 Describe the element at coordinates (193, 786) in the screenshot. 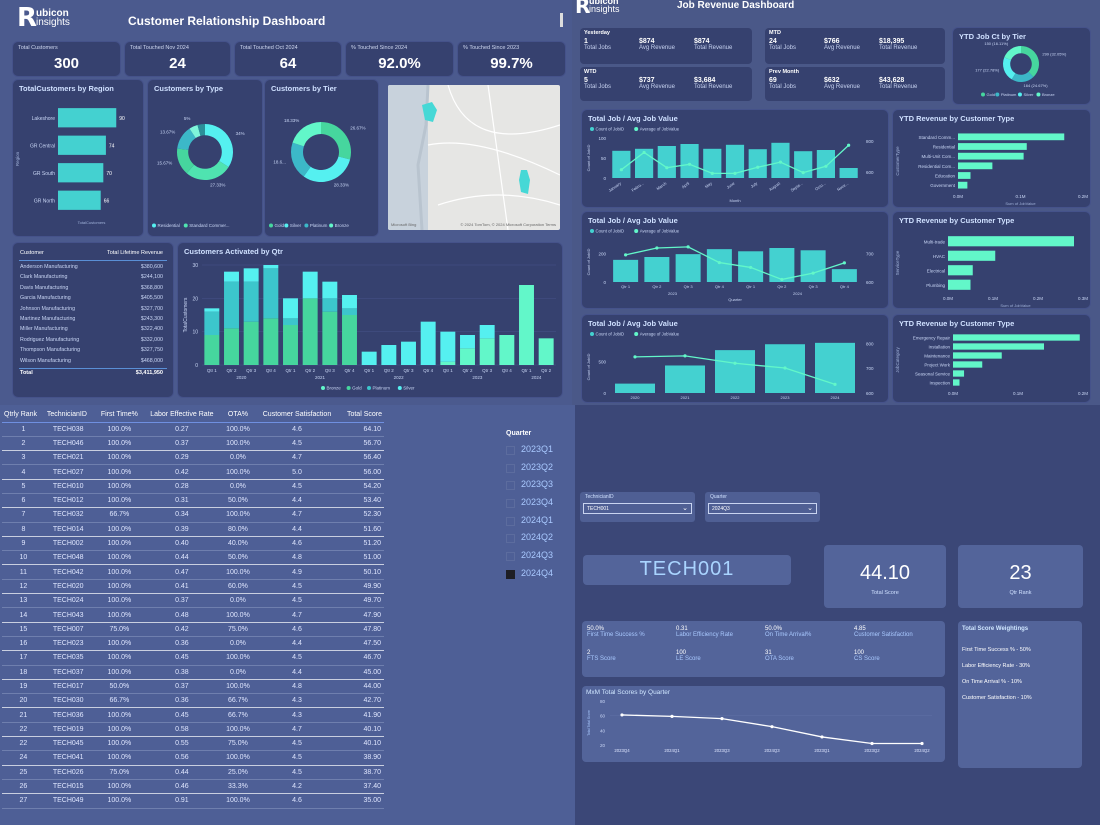

I see `table-row: 26 TECH015 100.0% 0.46 33.3% 4.2 37.40` at that location.